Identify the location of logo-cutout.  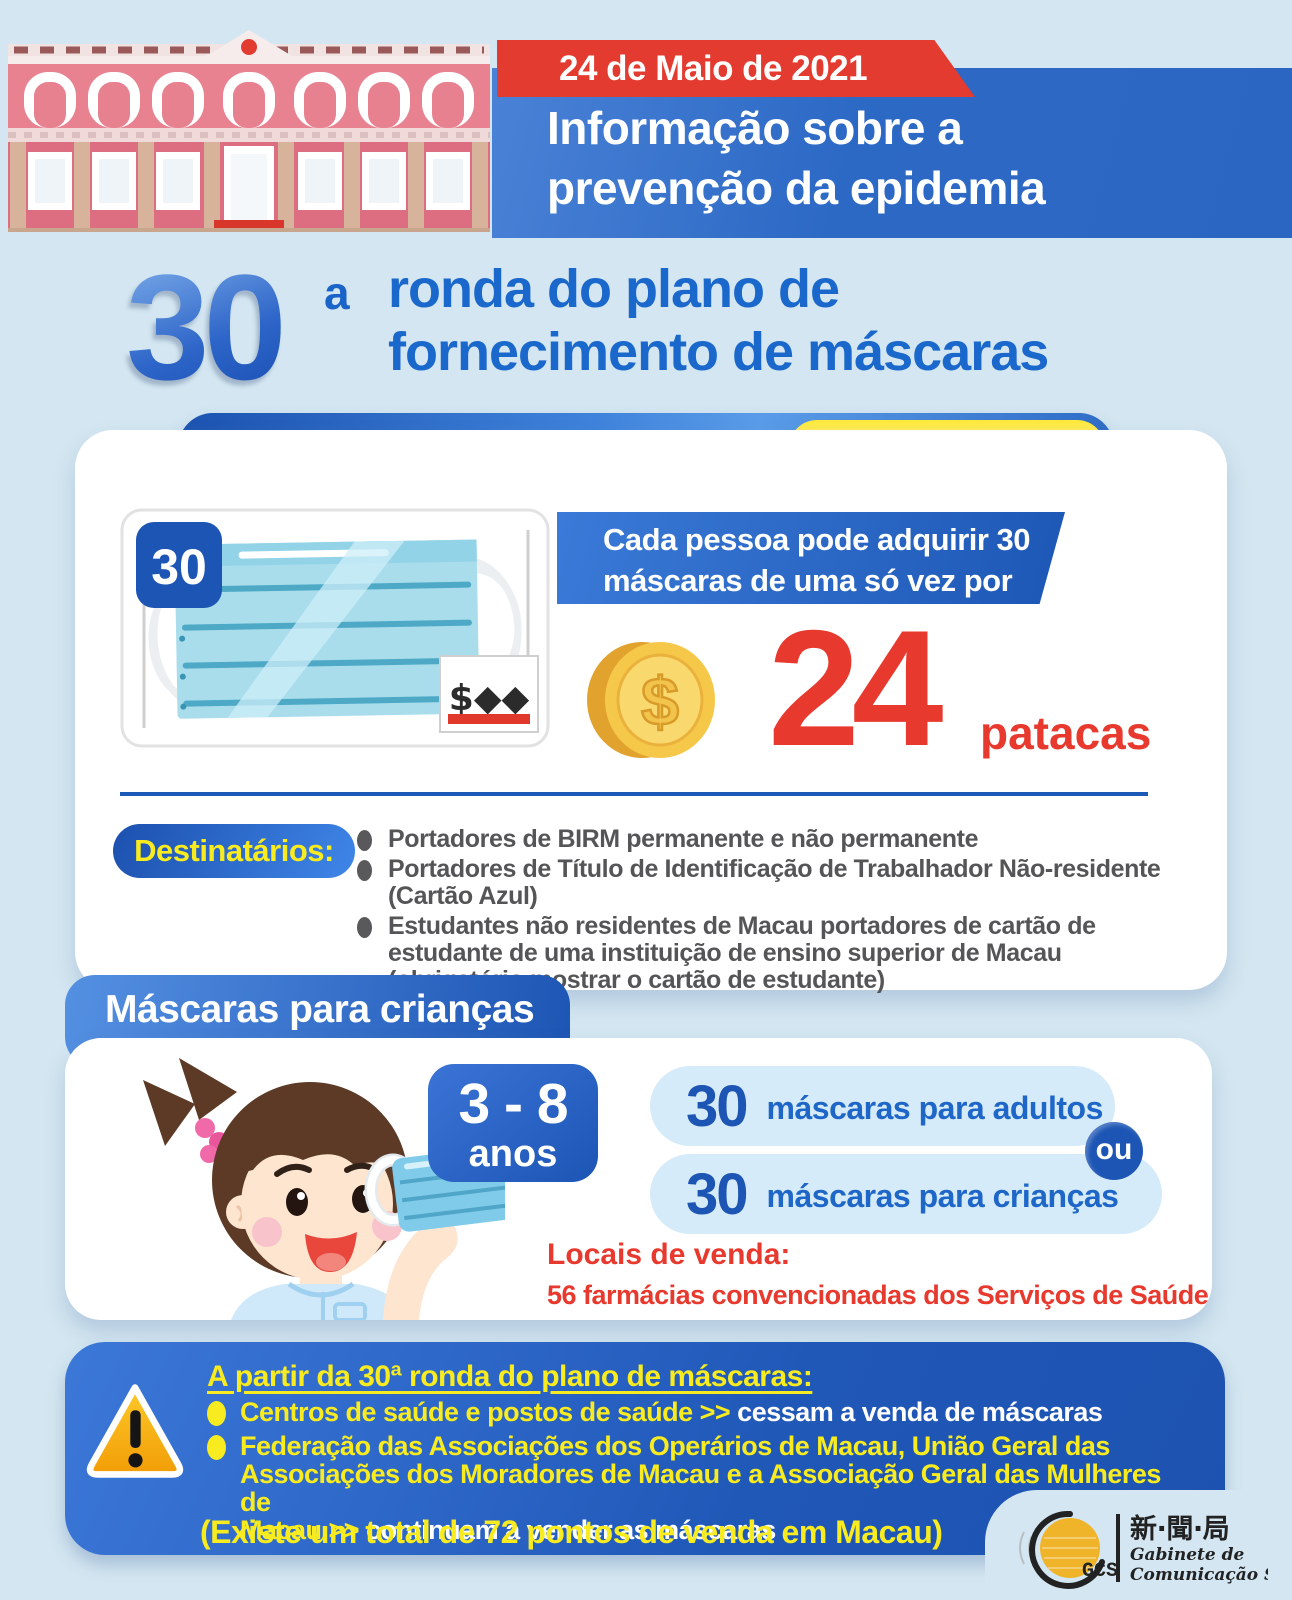
(1138, 1545).